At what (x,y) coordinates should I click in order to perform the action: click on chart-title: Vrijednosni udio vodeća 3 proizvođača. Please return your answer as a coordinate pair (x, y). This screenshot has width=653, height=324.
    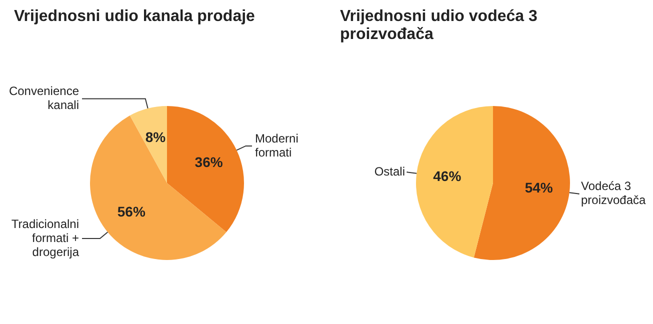
    Looking at the image, I should click on (438, 26).